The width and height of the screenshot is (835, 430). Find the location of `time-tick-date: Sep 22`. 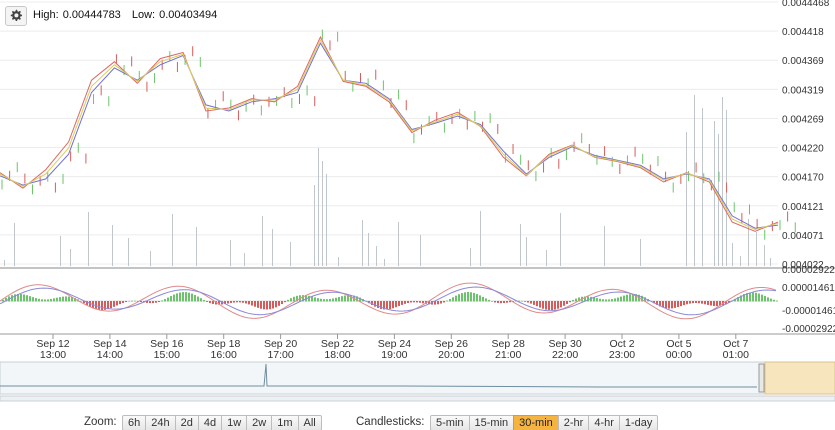

time-tick-date: Sep 22 is located at coordinates (337, 344).